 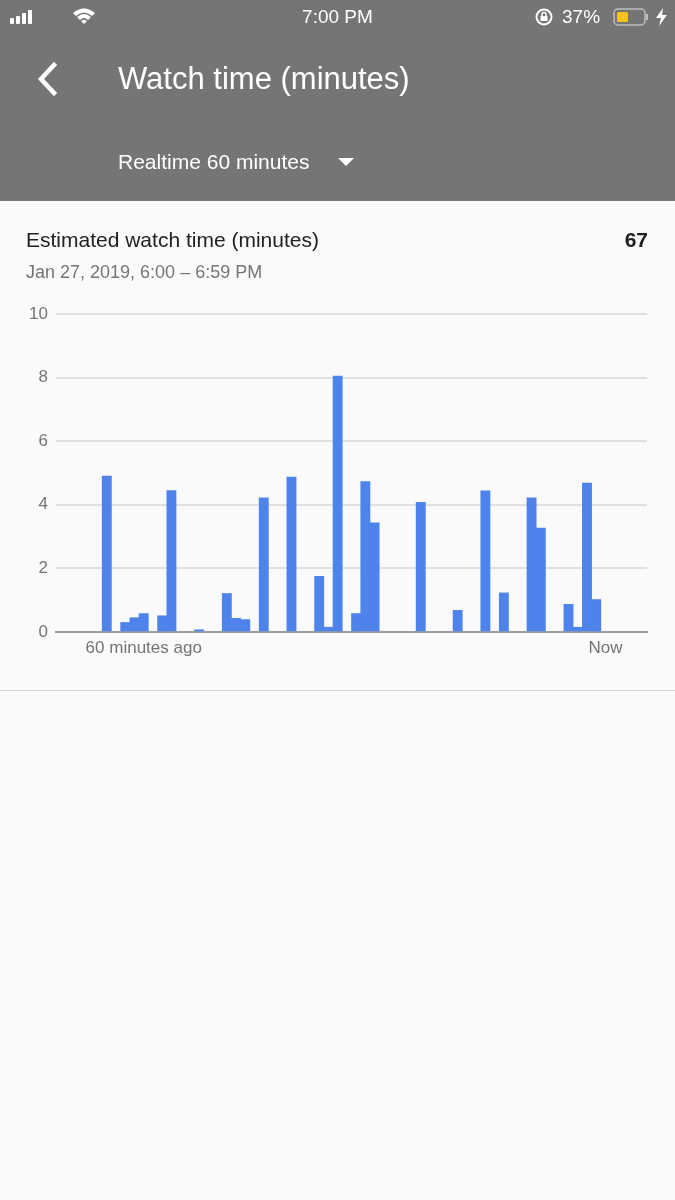 I want to click on y-tick-label: 0, so click(x=43, y=631).